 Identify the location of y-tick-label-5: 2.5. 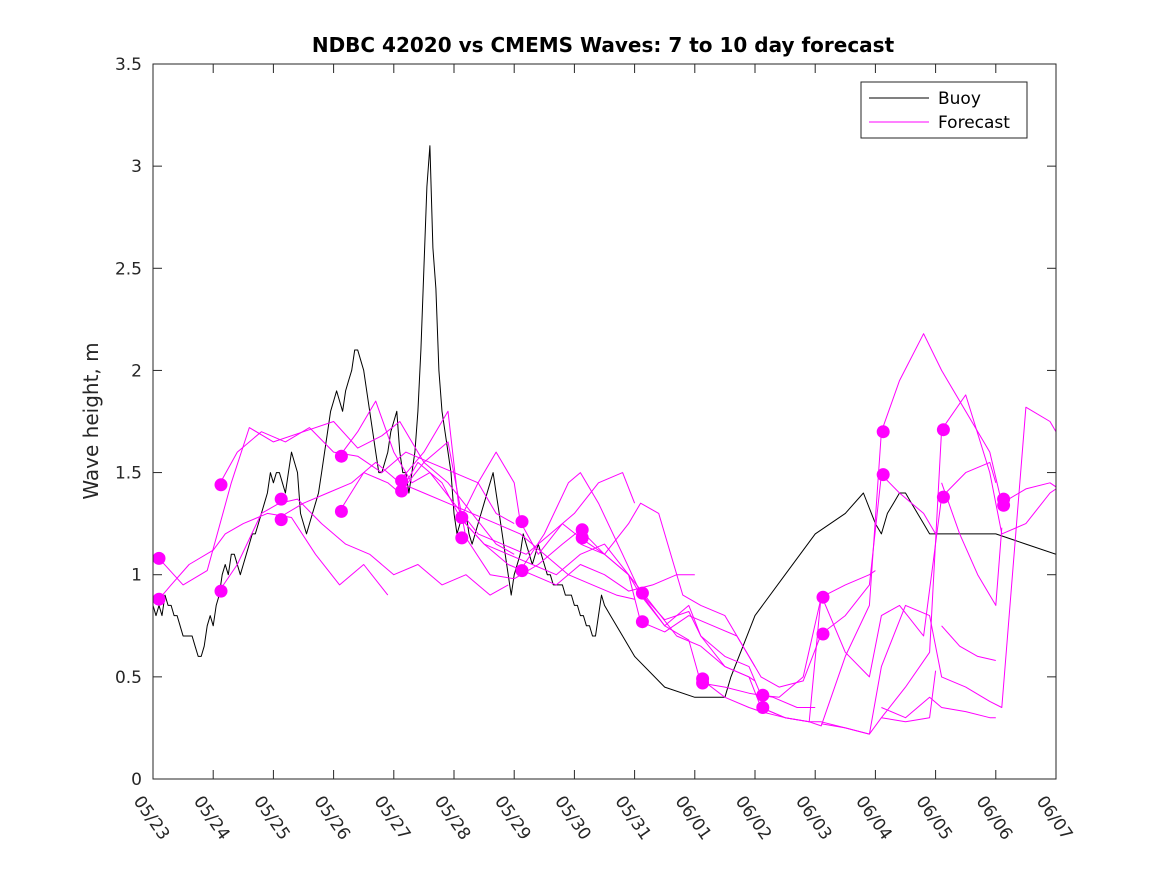
(128, 269).